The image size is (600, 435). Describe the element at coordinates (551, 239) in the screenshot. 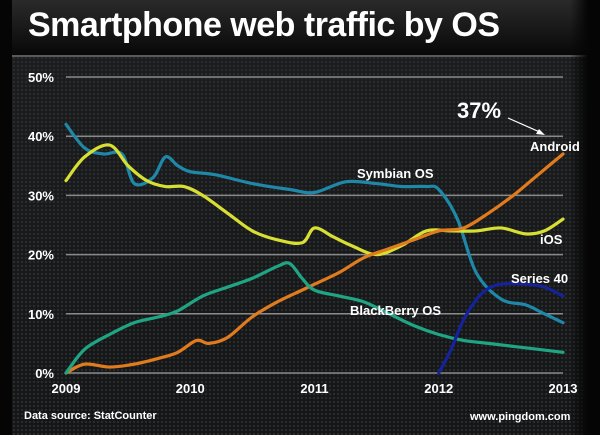

I see `label-ios: iOS` at that location.